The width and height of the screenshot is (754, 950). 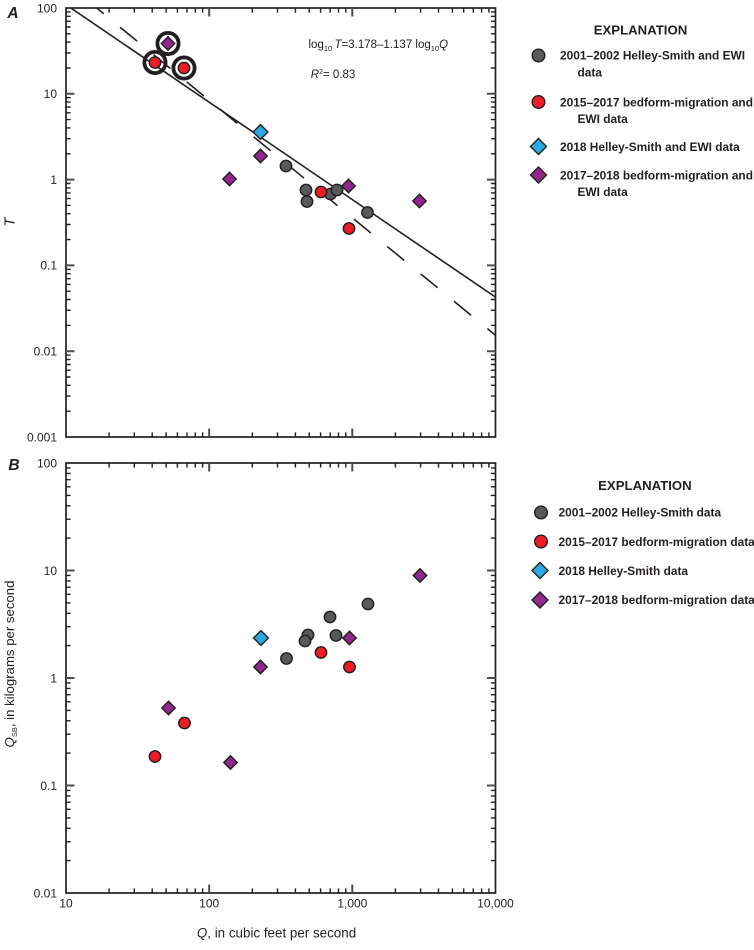 I want to click on svg-text: 2018 Helley-Smith data, so click(x=624, y=571).